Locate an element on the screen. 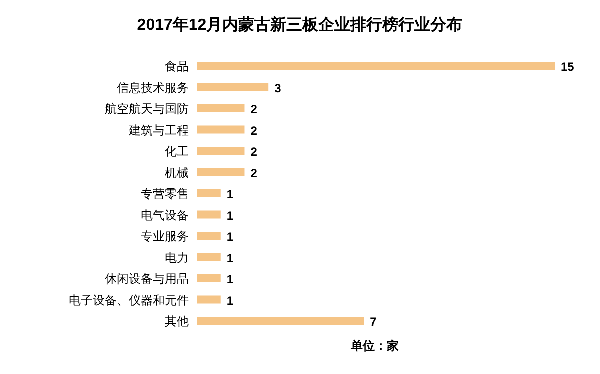  y-tick-label: 专业服务 is located at coordinates (165, 237).